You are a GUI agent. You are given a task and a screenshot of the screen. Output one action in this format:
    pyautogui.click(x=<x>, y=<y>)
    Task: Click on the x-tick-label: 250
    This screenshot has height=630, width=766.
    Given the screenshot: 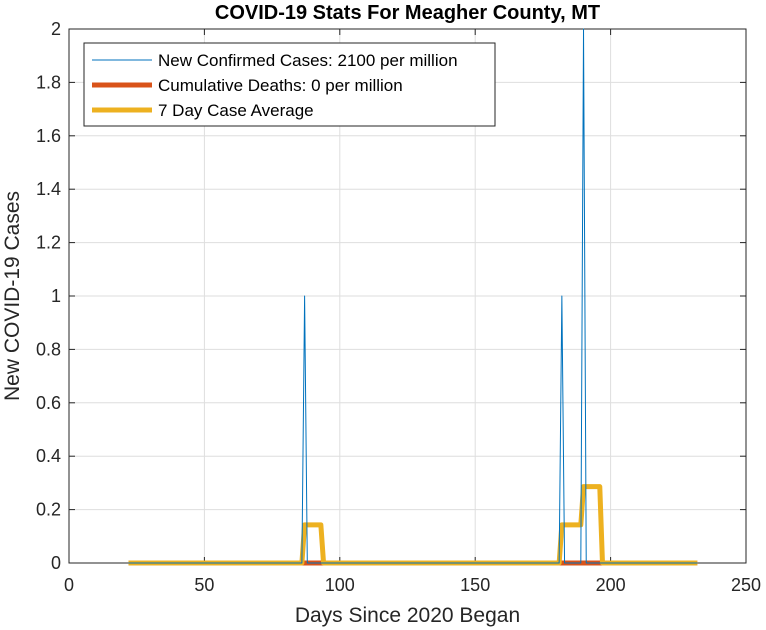 What is the action you would take?
    pyautogui.click(x=746, y=585)
    